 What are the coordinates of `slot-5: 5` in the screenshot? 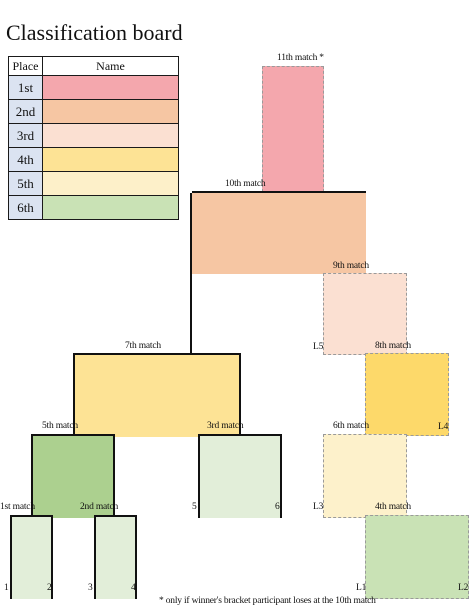 It's located at (194, 507).